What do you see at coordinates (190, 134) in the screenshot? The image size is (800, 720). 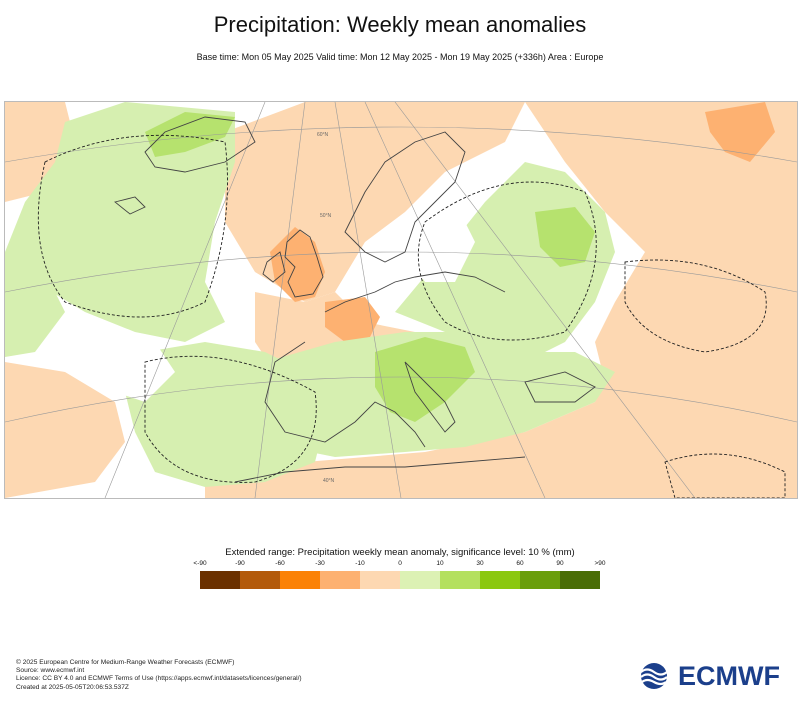 I see `wet-patch-greenland` at bounding box center [190, 134].